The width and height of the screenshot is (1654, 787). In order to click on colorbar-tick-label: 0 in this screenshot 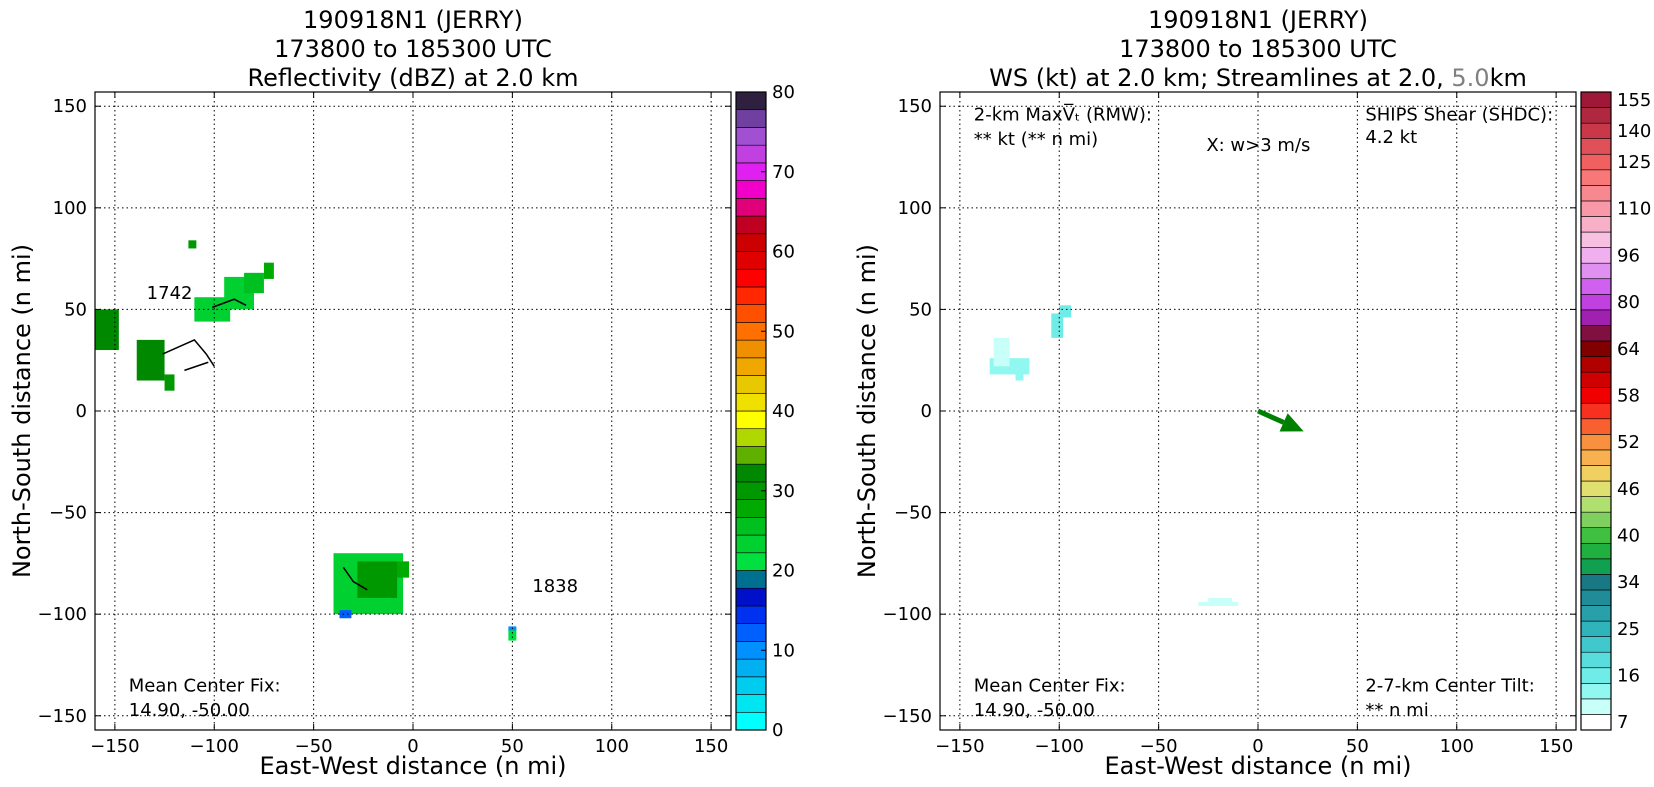, I will do `click(777, 730)`.